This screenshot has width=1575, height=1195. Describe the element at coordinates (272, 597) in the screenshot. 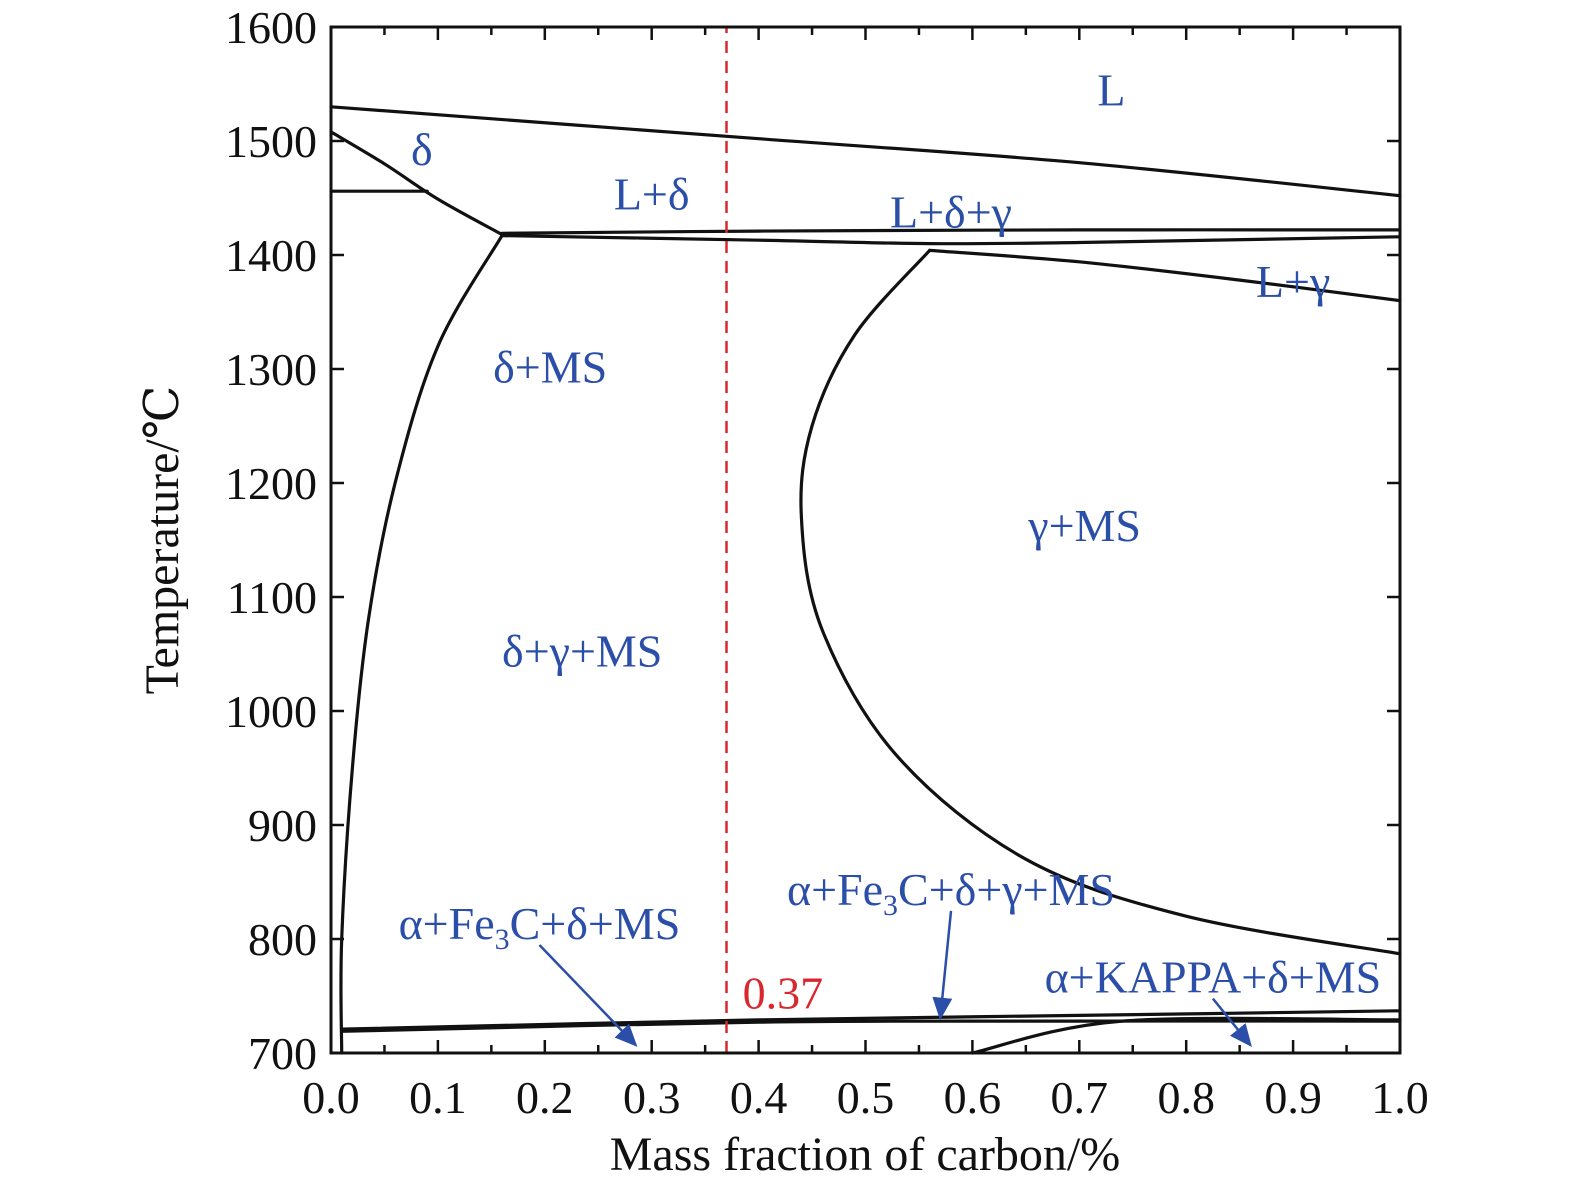

I see `y-tick-label: 1100` at that location.